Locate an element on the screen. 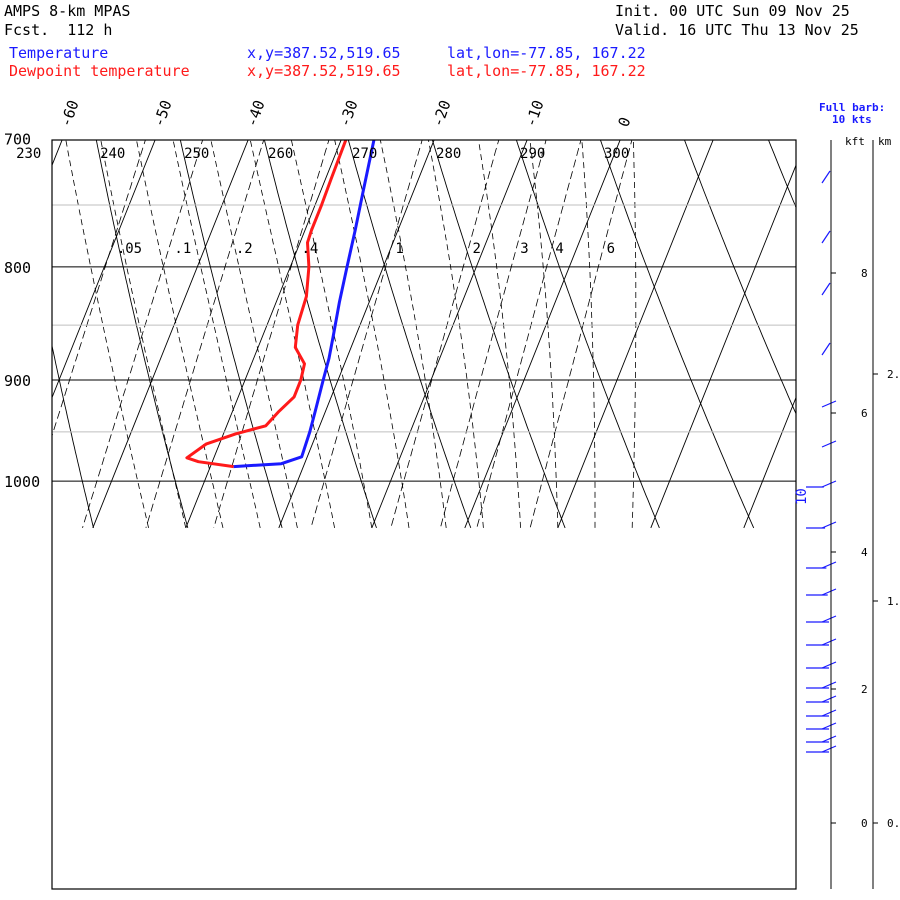 This screenshot has width=900, height=900. wind-barbs: 8 6 4 2 0 2. 1. 0. 10 is located at coordinates (847, 500).